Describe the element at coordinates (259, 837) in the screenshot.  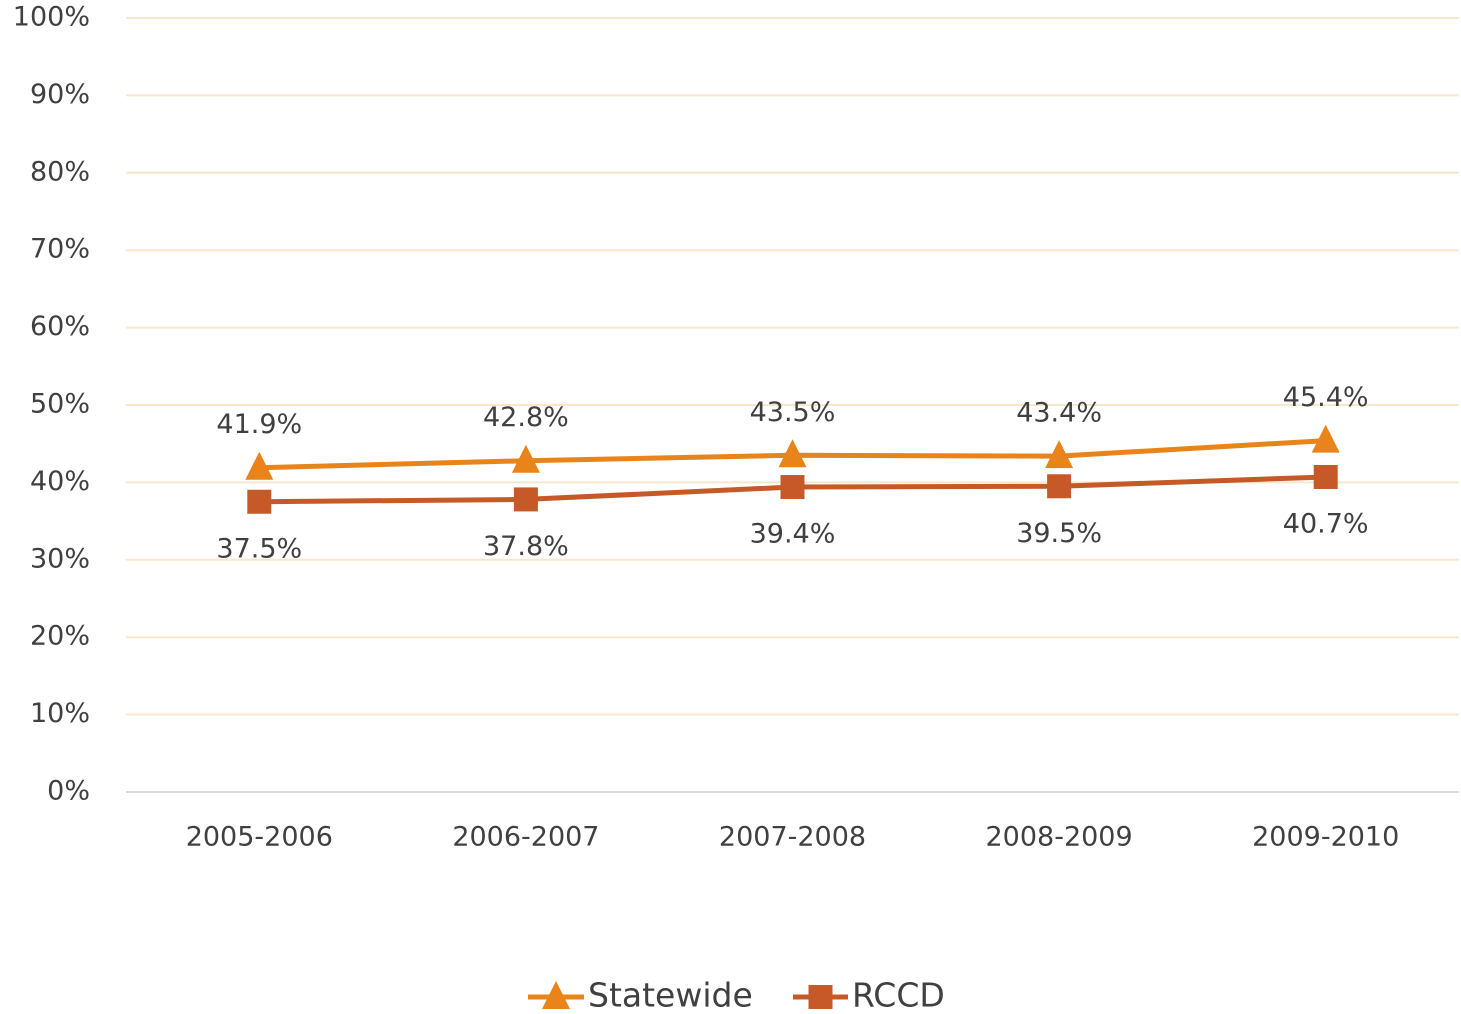
I see `x-tick-label: 2005-2006` at that location.